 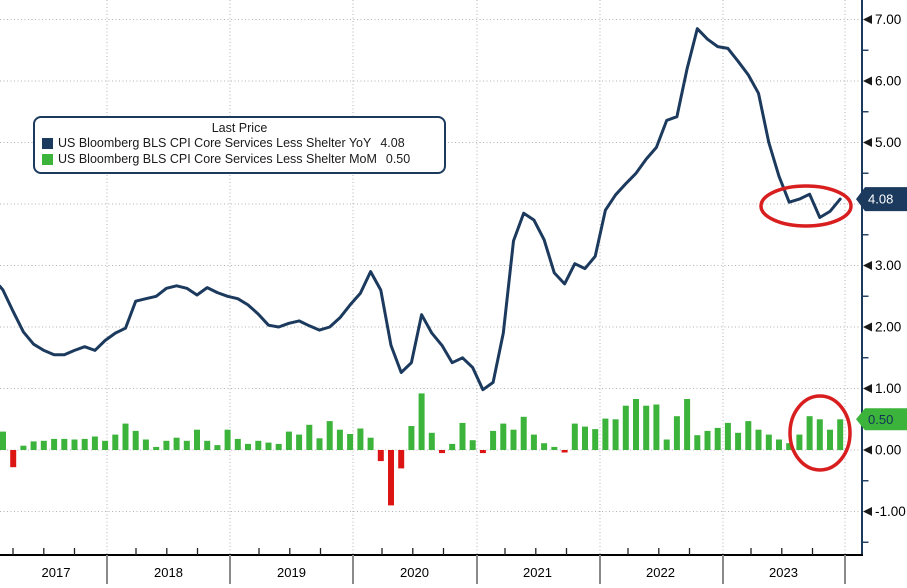 What do you see at coordinates (47, 159) in the screenshot?
I see `mom-swatch-icon` at bounding box center [47, 159].